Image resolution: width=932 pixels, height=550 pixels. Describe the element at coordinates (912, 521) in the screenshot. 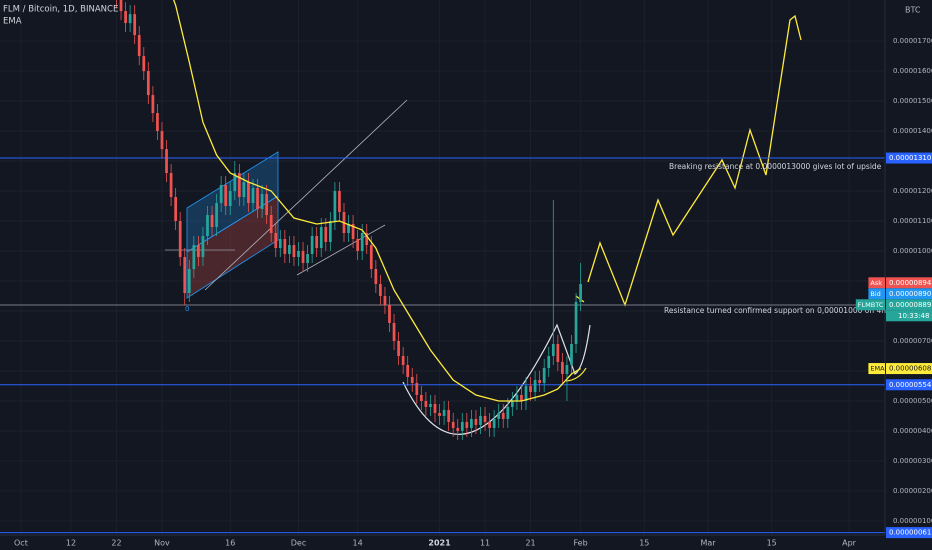

I see `y-tick-label: 0.00000100` at that location.